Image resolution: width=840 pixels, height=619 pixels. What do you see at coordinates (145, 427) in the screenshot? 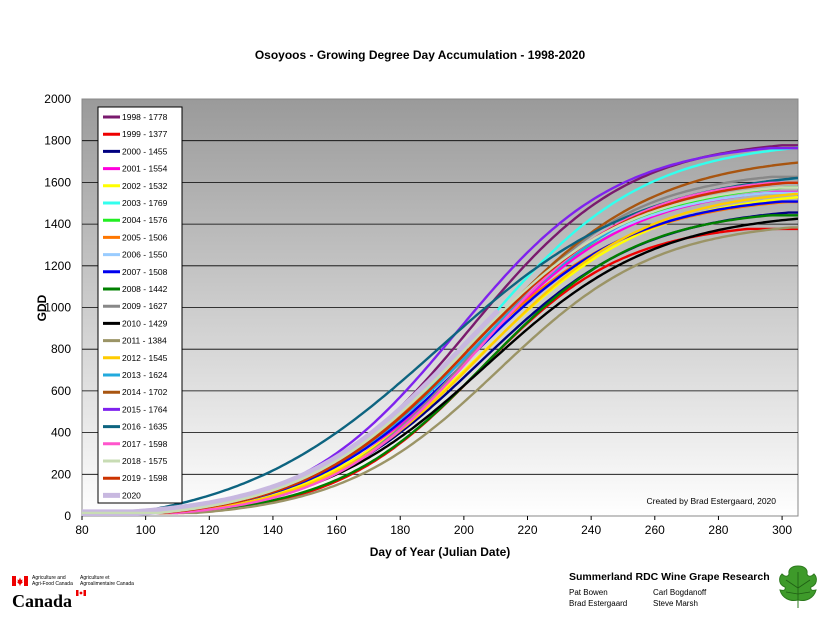
I see `legend-label: 2016 - 1635` at bounding box center [145, 427].